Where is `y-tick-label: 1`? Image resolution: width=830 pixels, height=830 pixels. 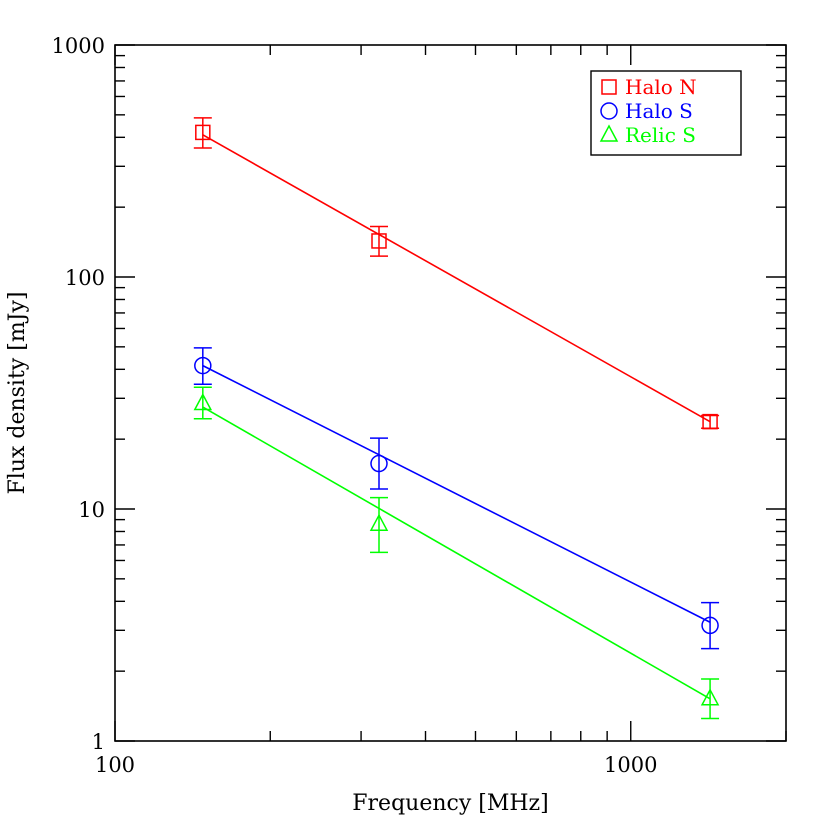 y-tick-label: 1 is located at coordinates (98, 742).